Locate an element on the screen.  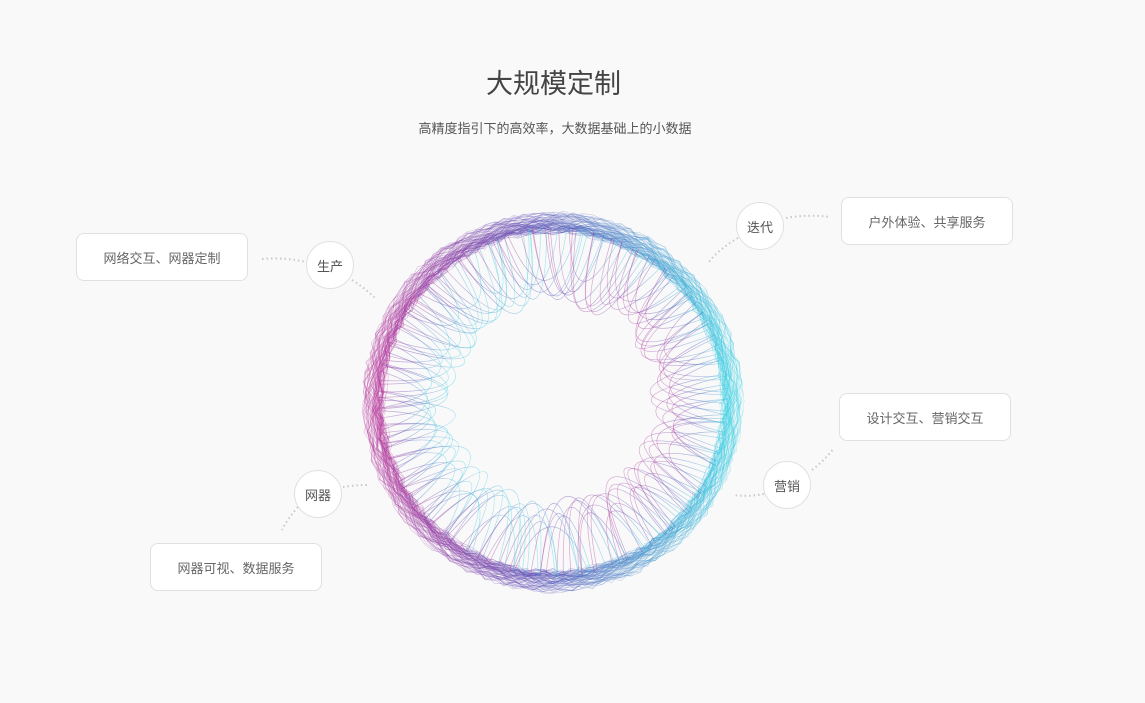
production-node: 生产 is located at coordinates (330, 265).